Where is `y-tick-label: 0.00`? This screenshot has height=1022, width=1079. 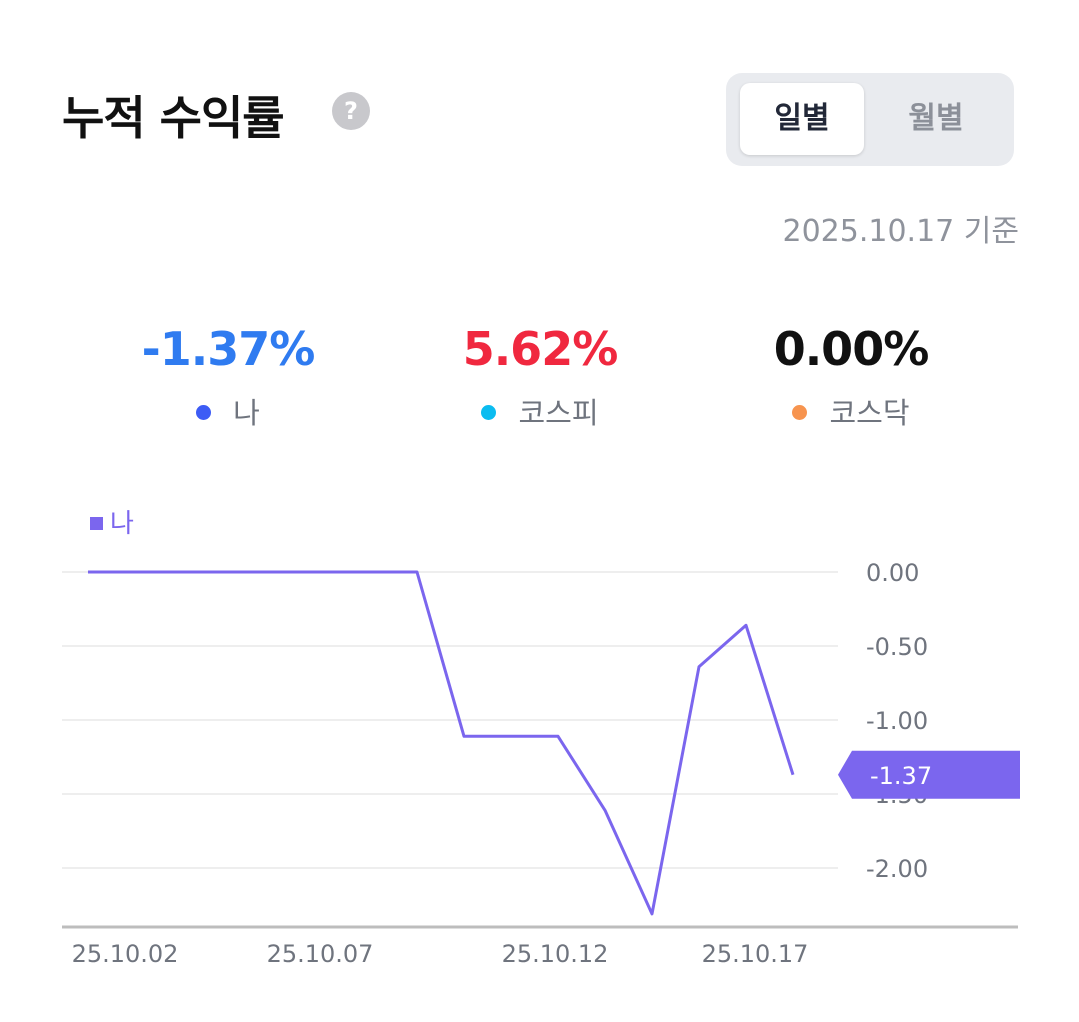
y-tick-label: 0.00 is located at coordinates (892, 573).